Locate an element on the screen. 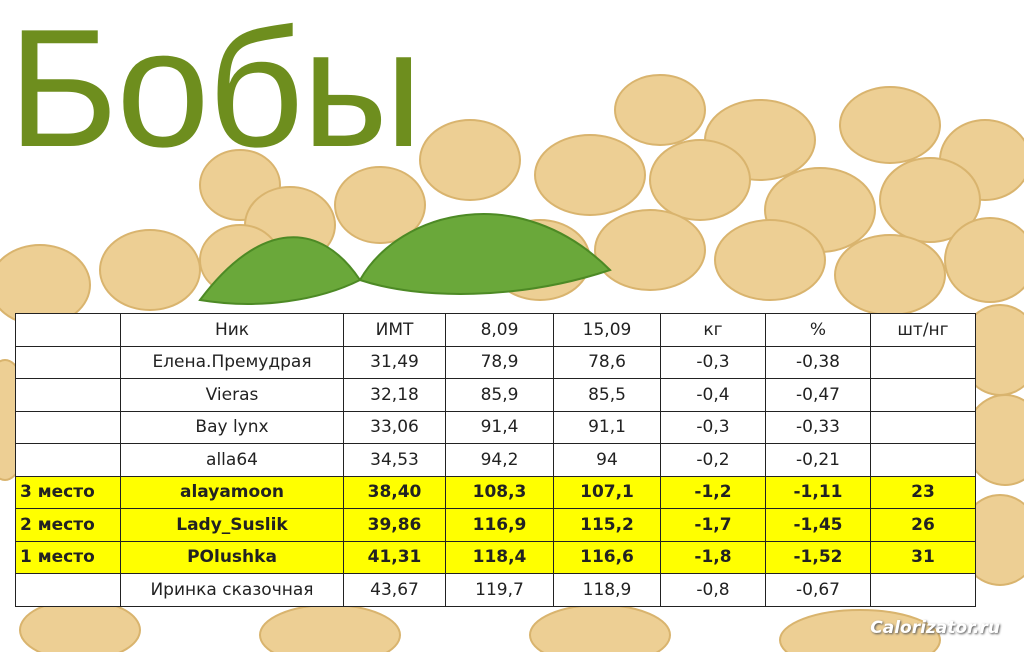 The width and height of the screenshot is (1024, 652). table-cell: 38,40 is located at coordinates (394, 492).